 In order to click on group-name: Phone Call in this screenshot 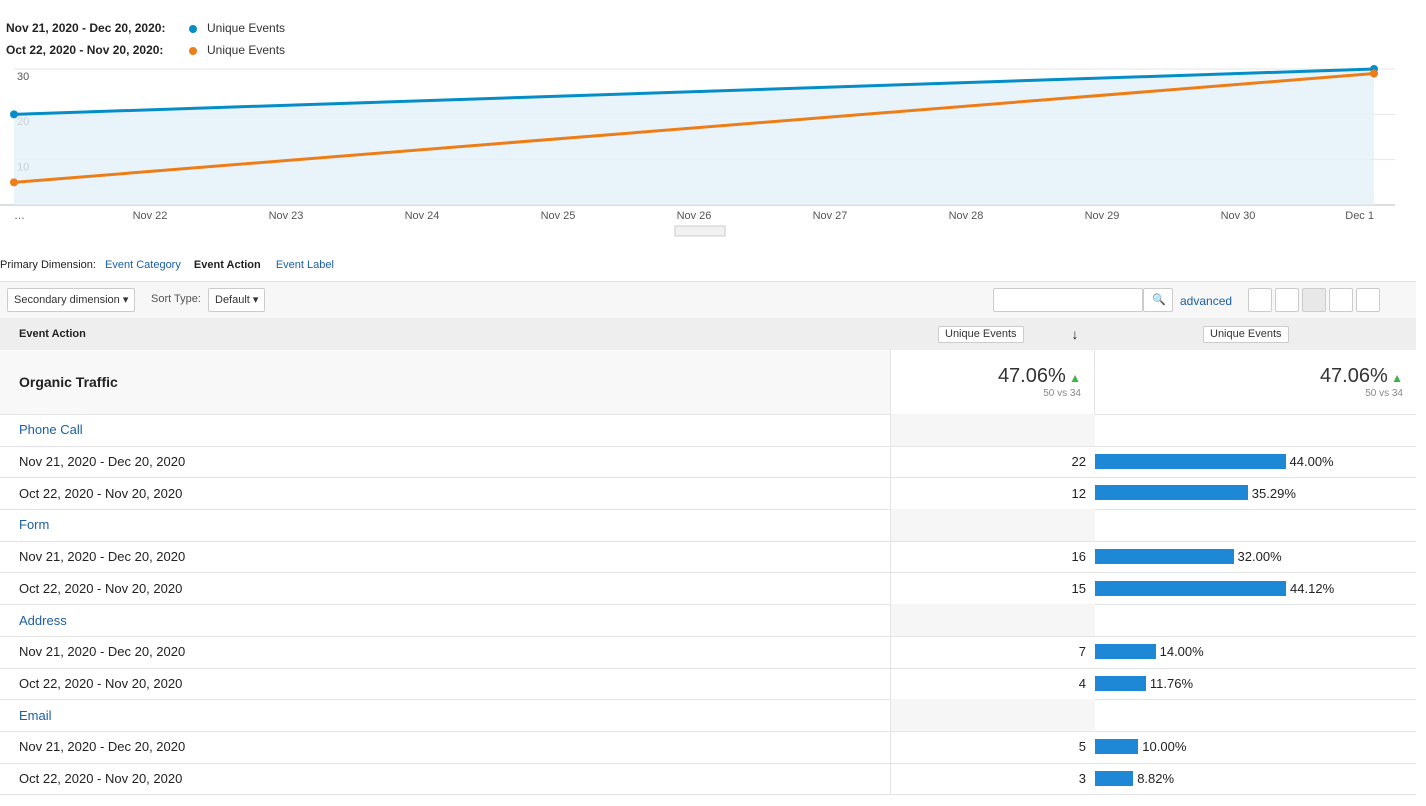, I will do `click(51, 430)`.